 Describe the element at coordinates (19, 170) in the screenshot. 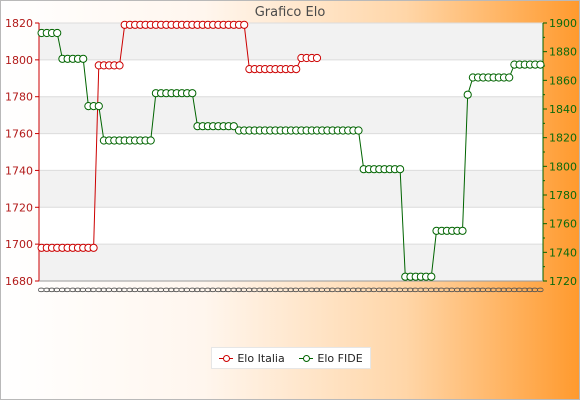

I see `y-left-tick-label: 1740` at that location.